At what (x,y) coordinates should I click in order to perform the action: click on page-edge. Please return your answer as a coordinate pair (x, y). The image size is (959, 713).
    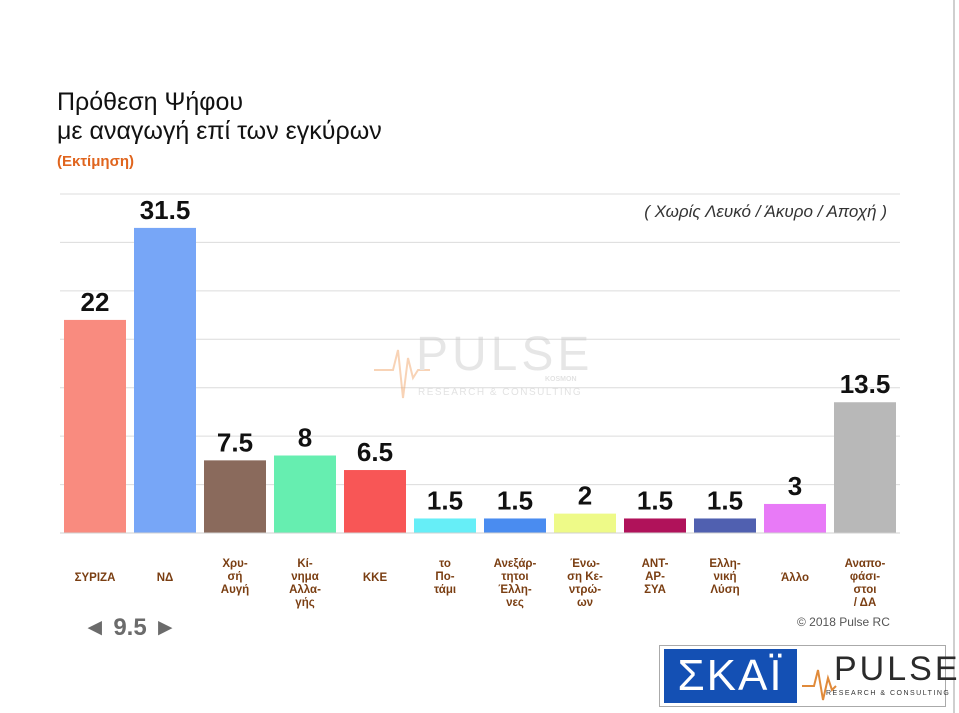
    Looking at the image, I should click on (954, 356).